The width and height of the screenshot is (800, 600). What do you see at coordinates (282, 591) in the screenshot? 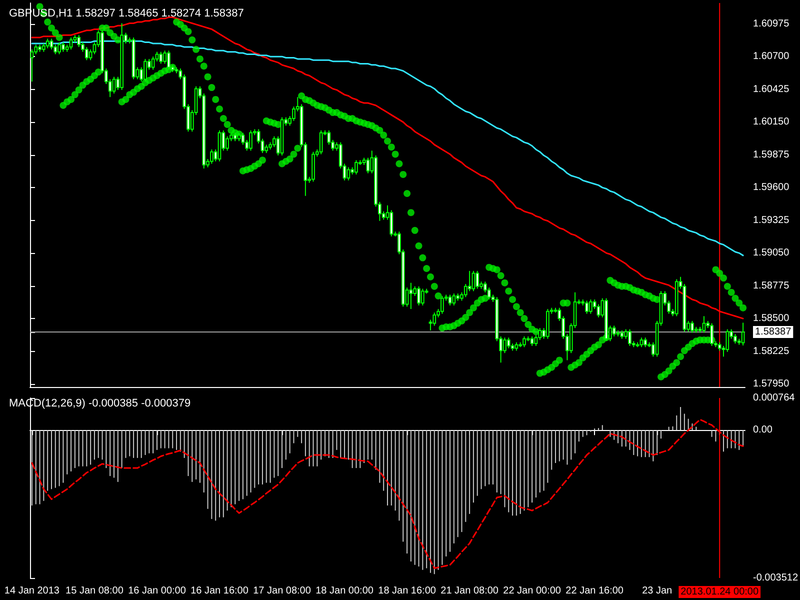
I see `x-tick-label: 17 Jan 08:00` at bounding box center [282, 591].